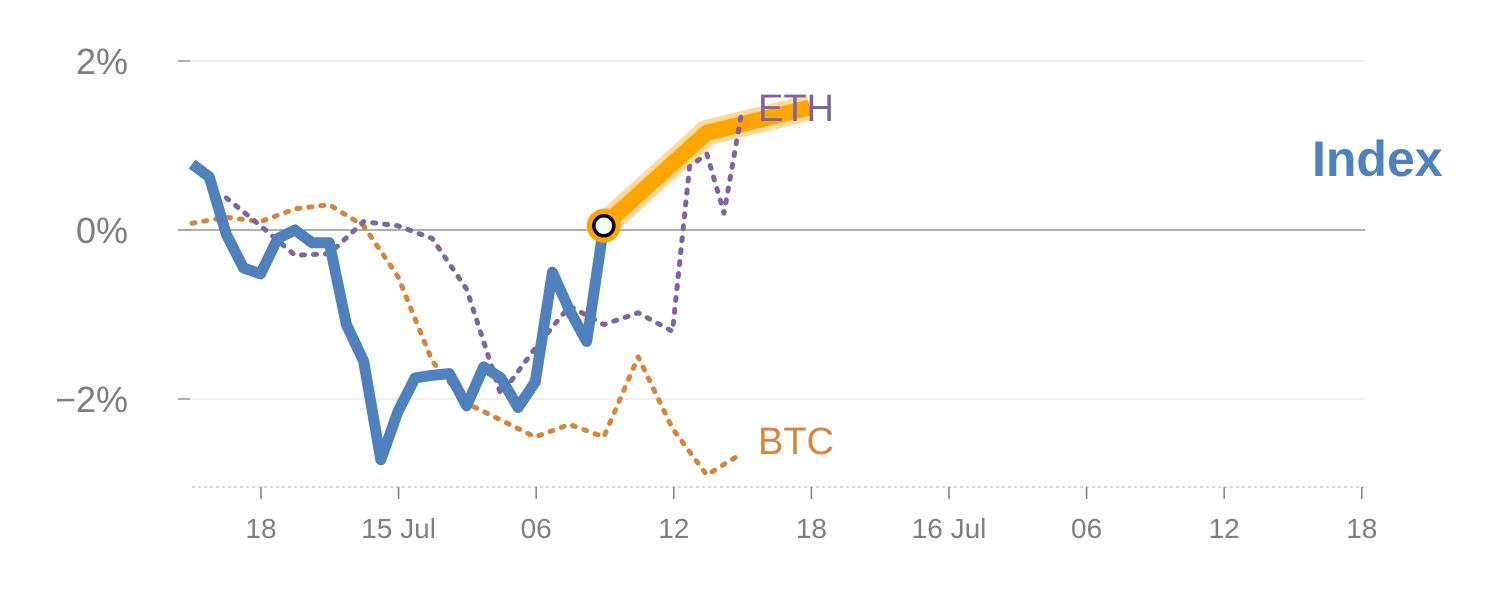 The image size is (1500, 600). Describe the element at coordinates (102, 230) in the screenshot. I see `y-tick-label: 0%` at that location.